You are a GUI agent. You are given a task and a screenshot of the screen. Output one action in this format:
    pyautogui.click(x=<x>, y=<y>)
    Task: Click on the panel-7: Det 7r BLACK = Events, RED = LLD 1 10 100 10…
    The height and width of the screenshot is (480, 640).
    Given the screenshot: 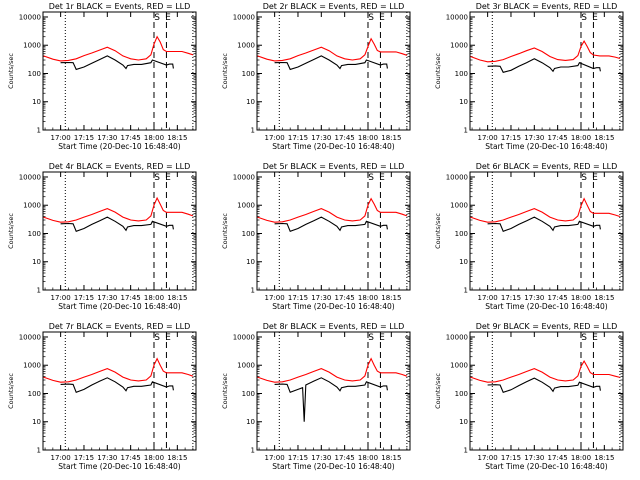 What is the action you would take?
    pyautogui.click(x=102, y=396)
    